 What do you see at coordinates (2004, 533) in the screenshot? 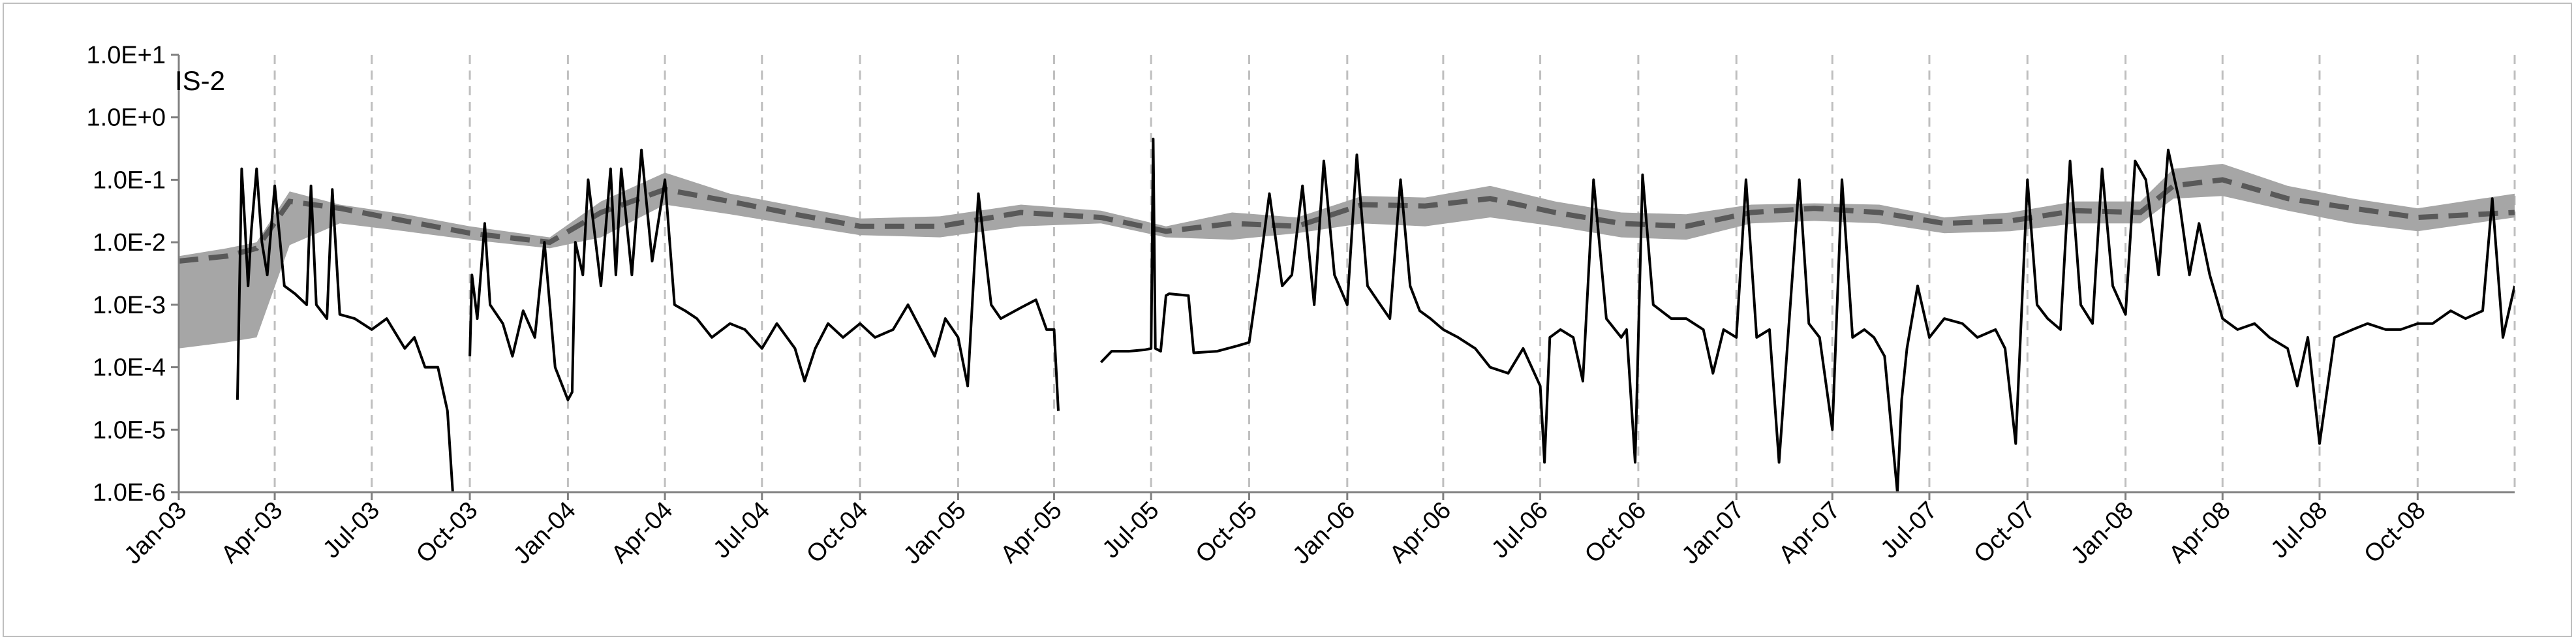
I see `x-tick-label: Oct-07` at bounding box center [2004, 533].